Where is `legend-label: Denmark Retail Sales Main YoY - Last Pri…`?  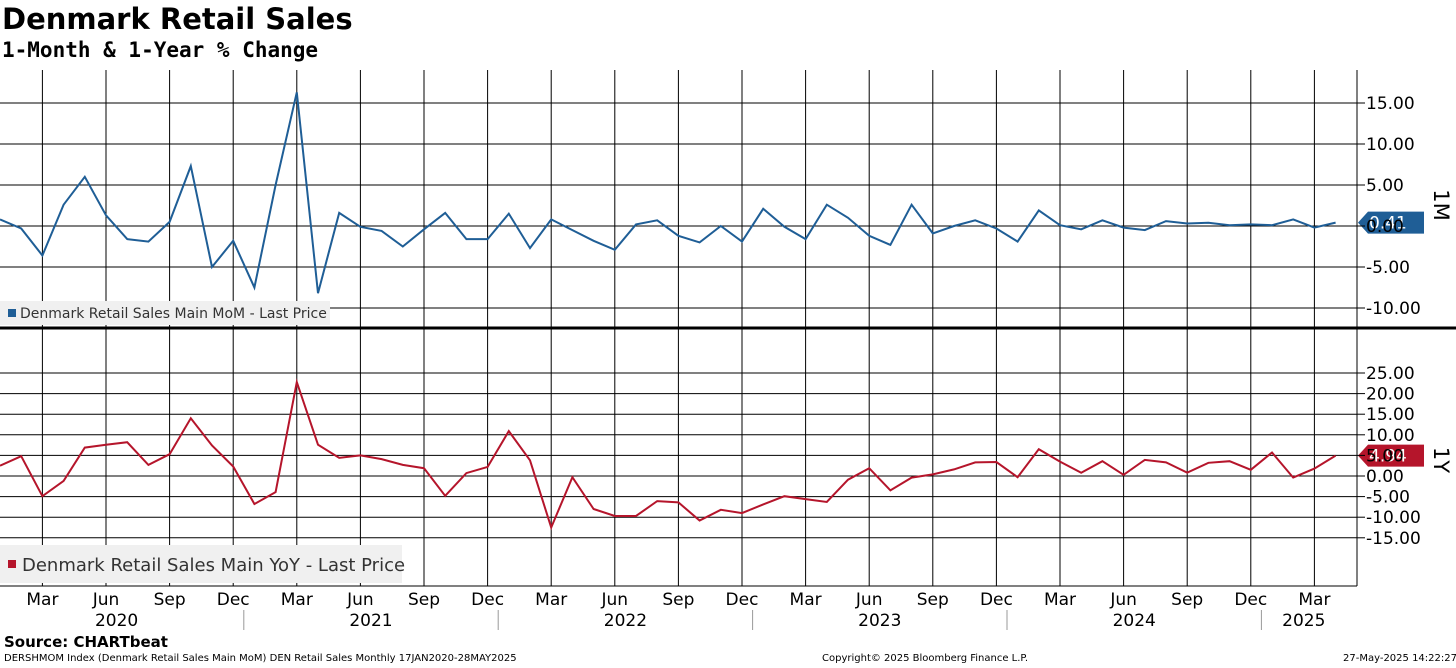
legend-label: Denmark Retail Sales Main YoY - Last Pri… is located at coordinates (213, 565).